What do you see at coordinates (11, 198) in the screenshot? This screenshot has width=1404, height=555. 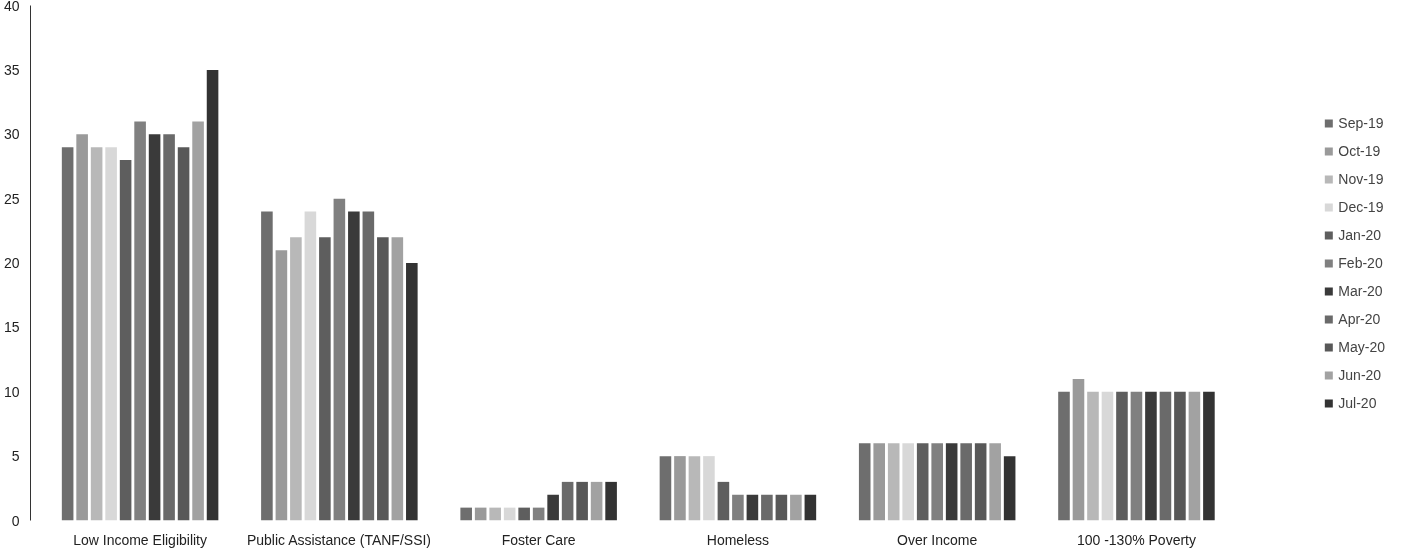 I see `y-tick-label: 25` at bounding box center [11, 198].